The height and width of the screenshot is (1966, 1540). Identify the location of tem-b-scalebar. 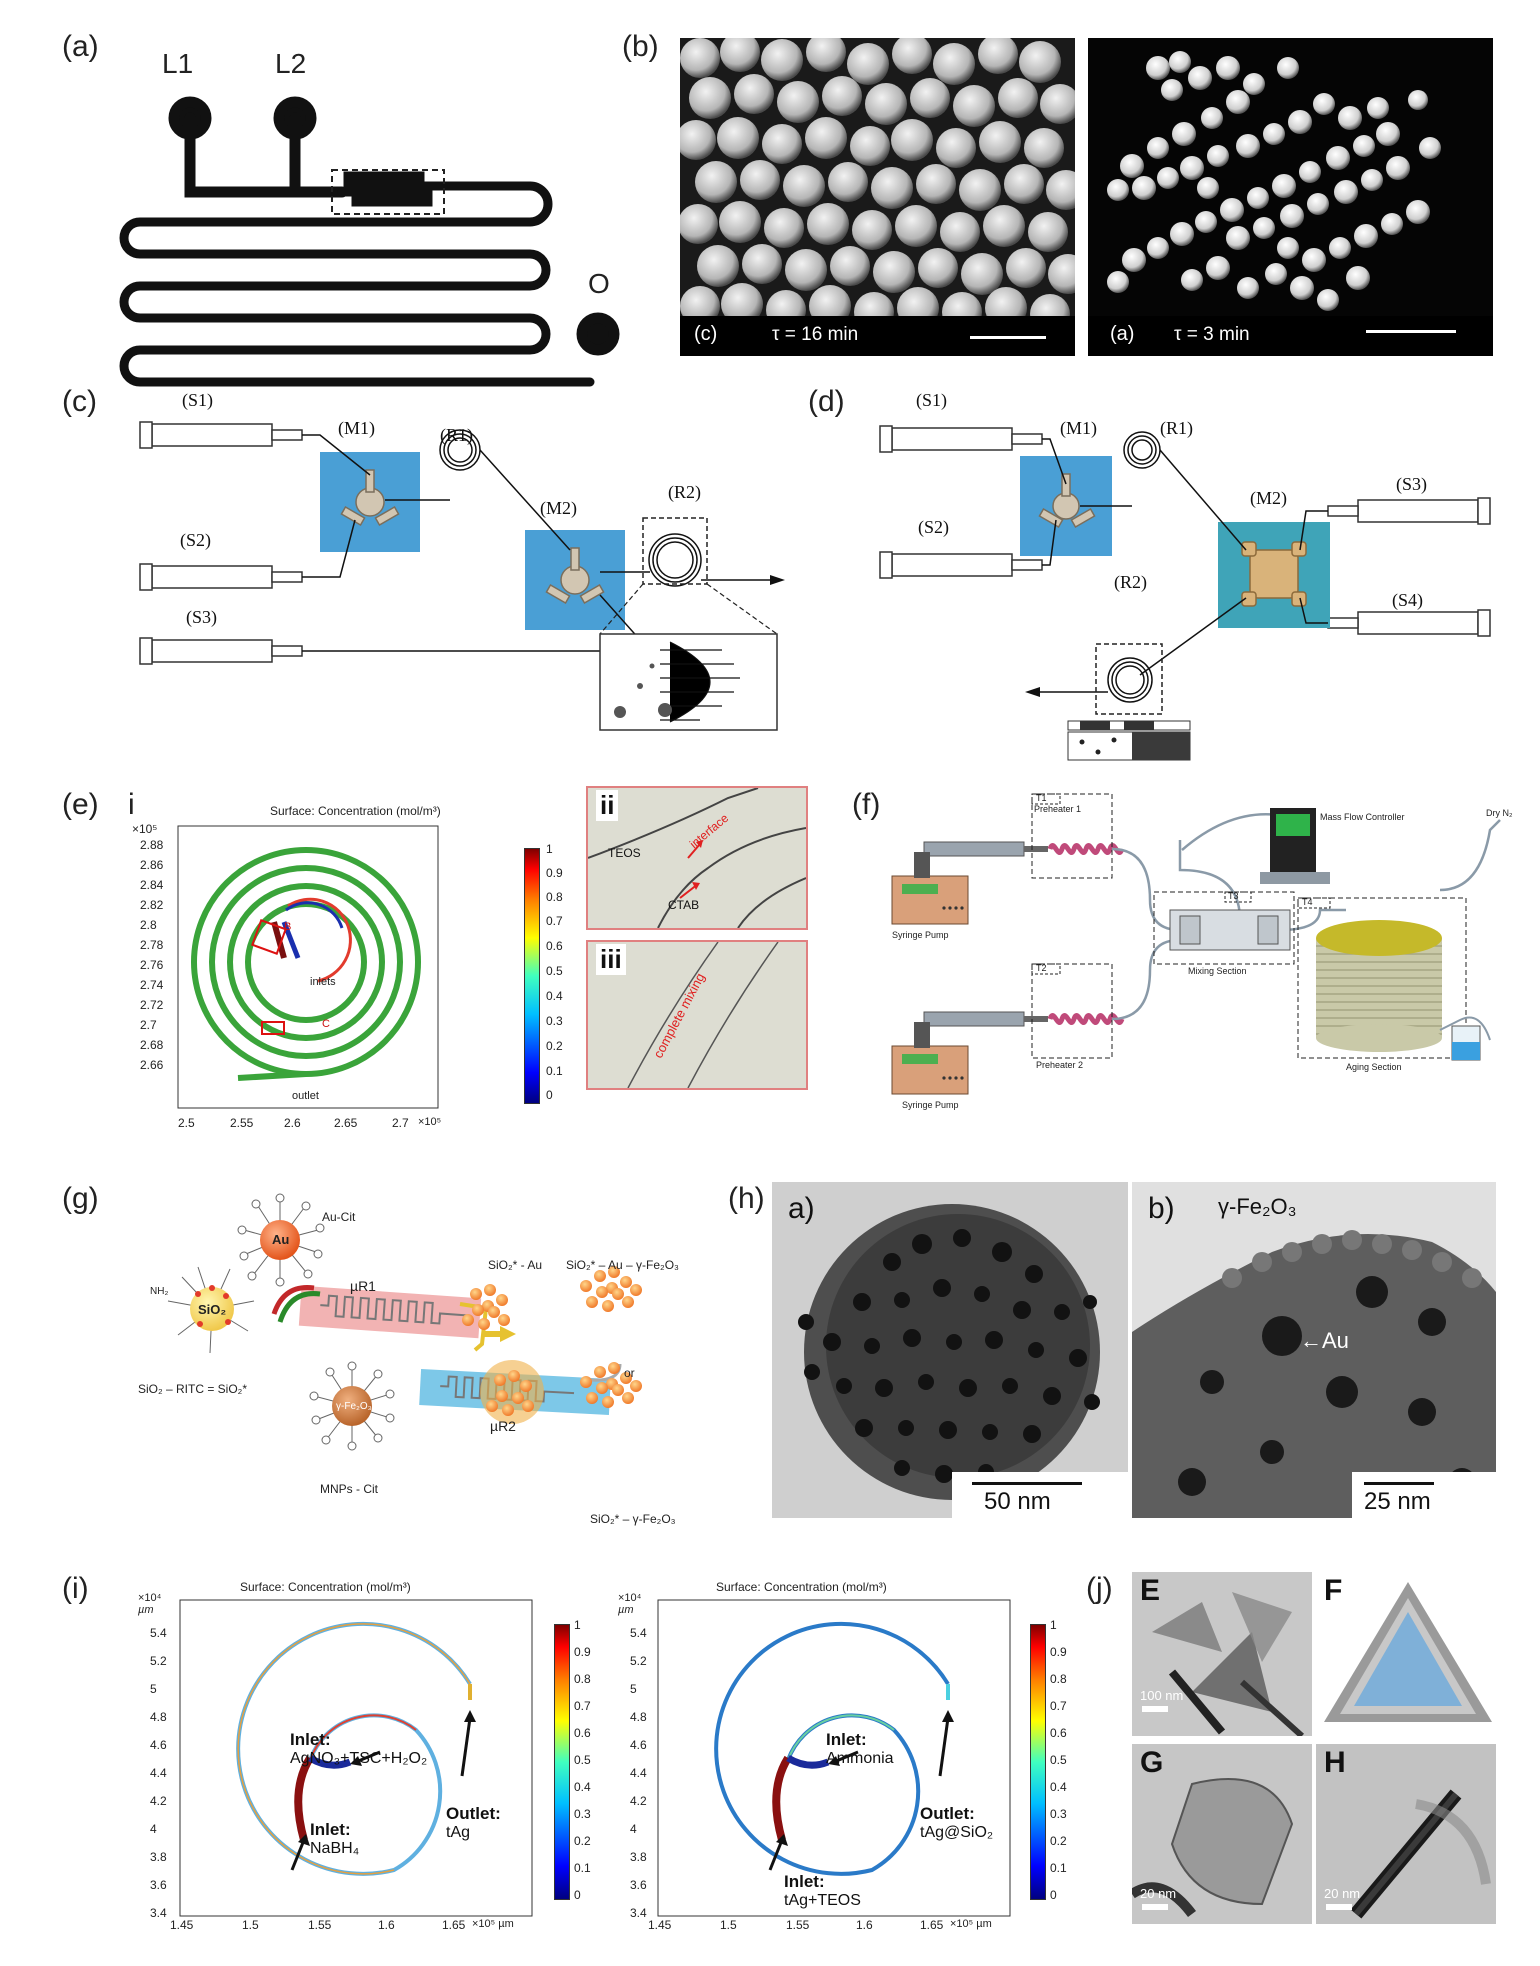
(1399, 1483).